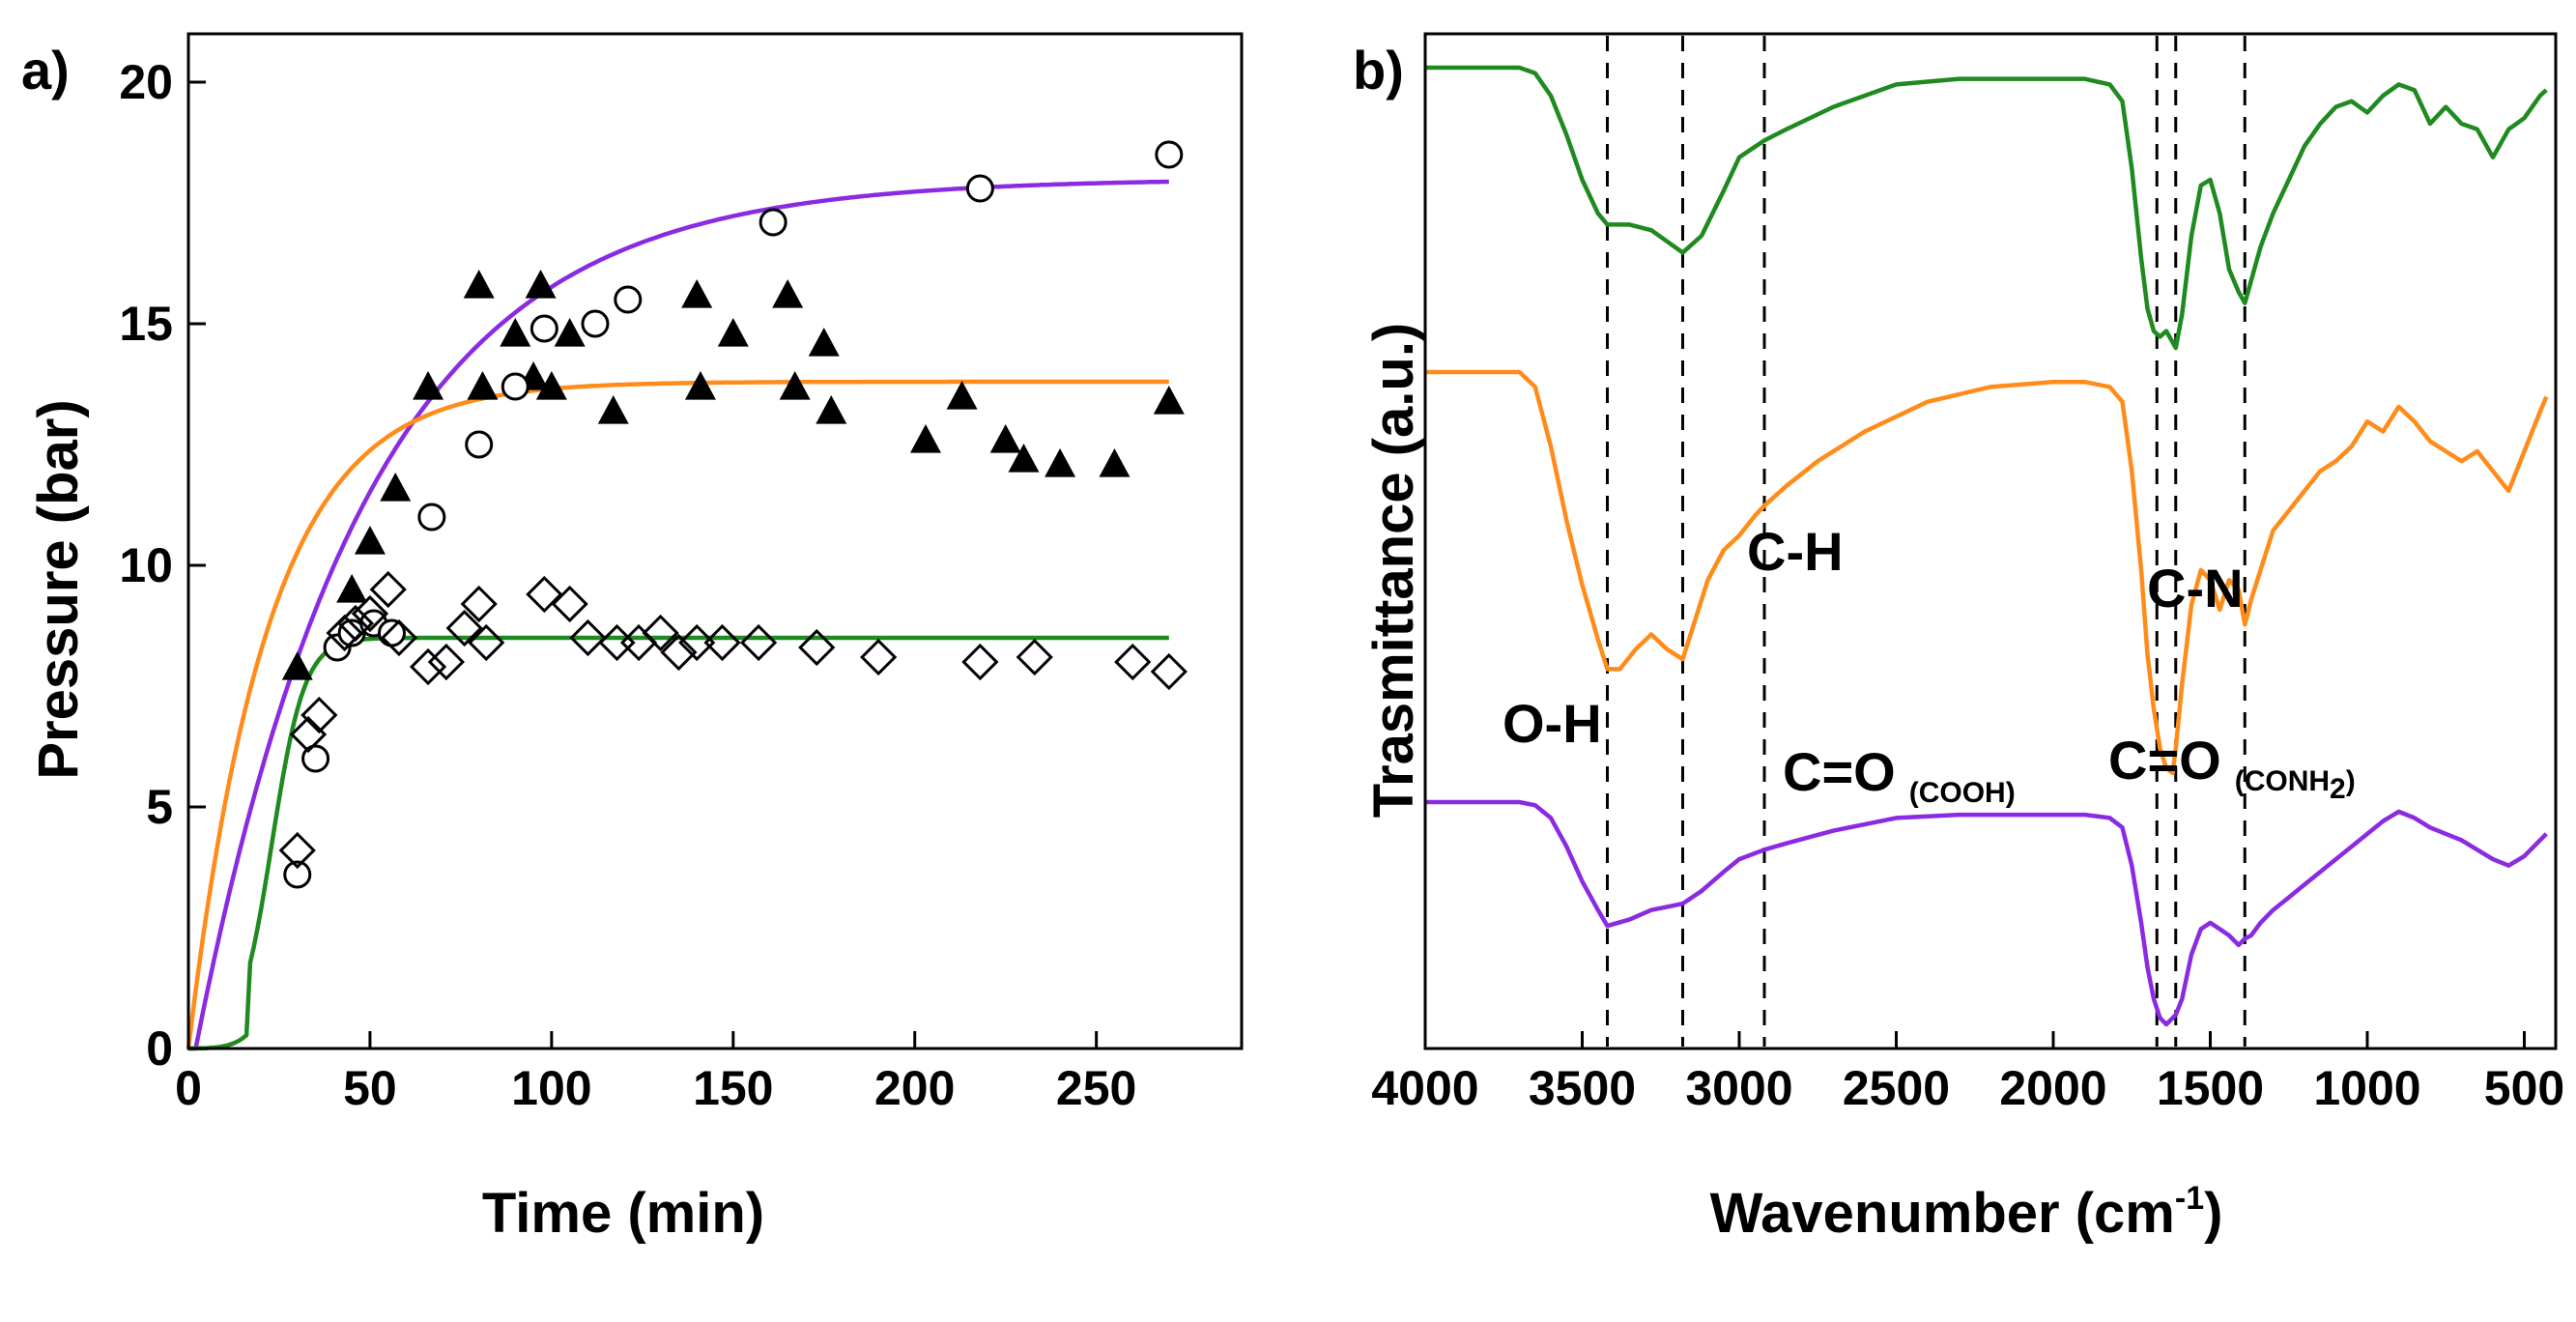 The width and height of the screenshot is (2576, 1322). I want to click on annotation-cn: C-N, so click(2195, 588).